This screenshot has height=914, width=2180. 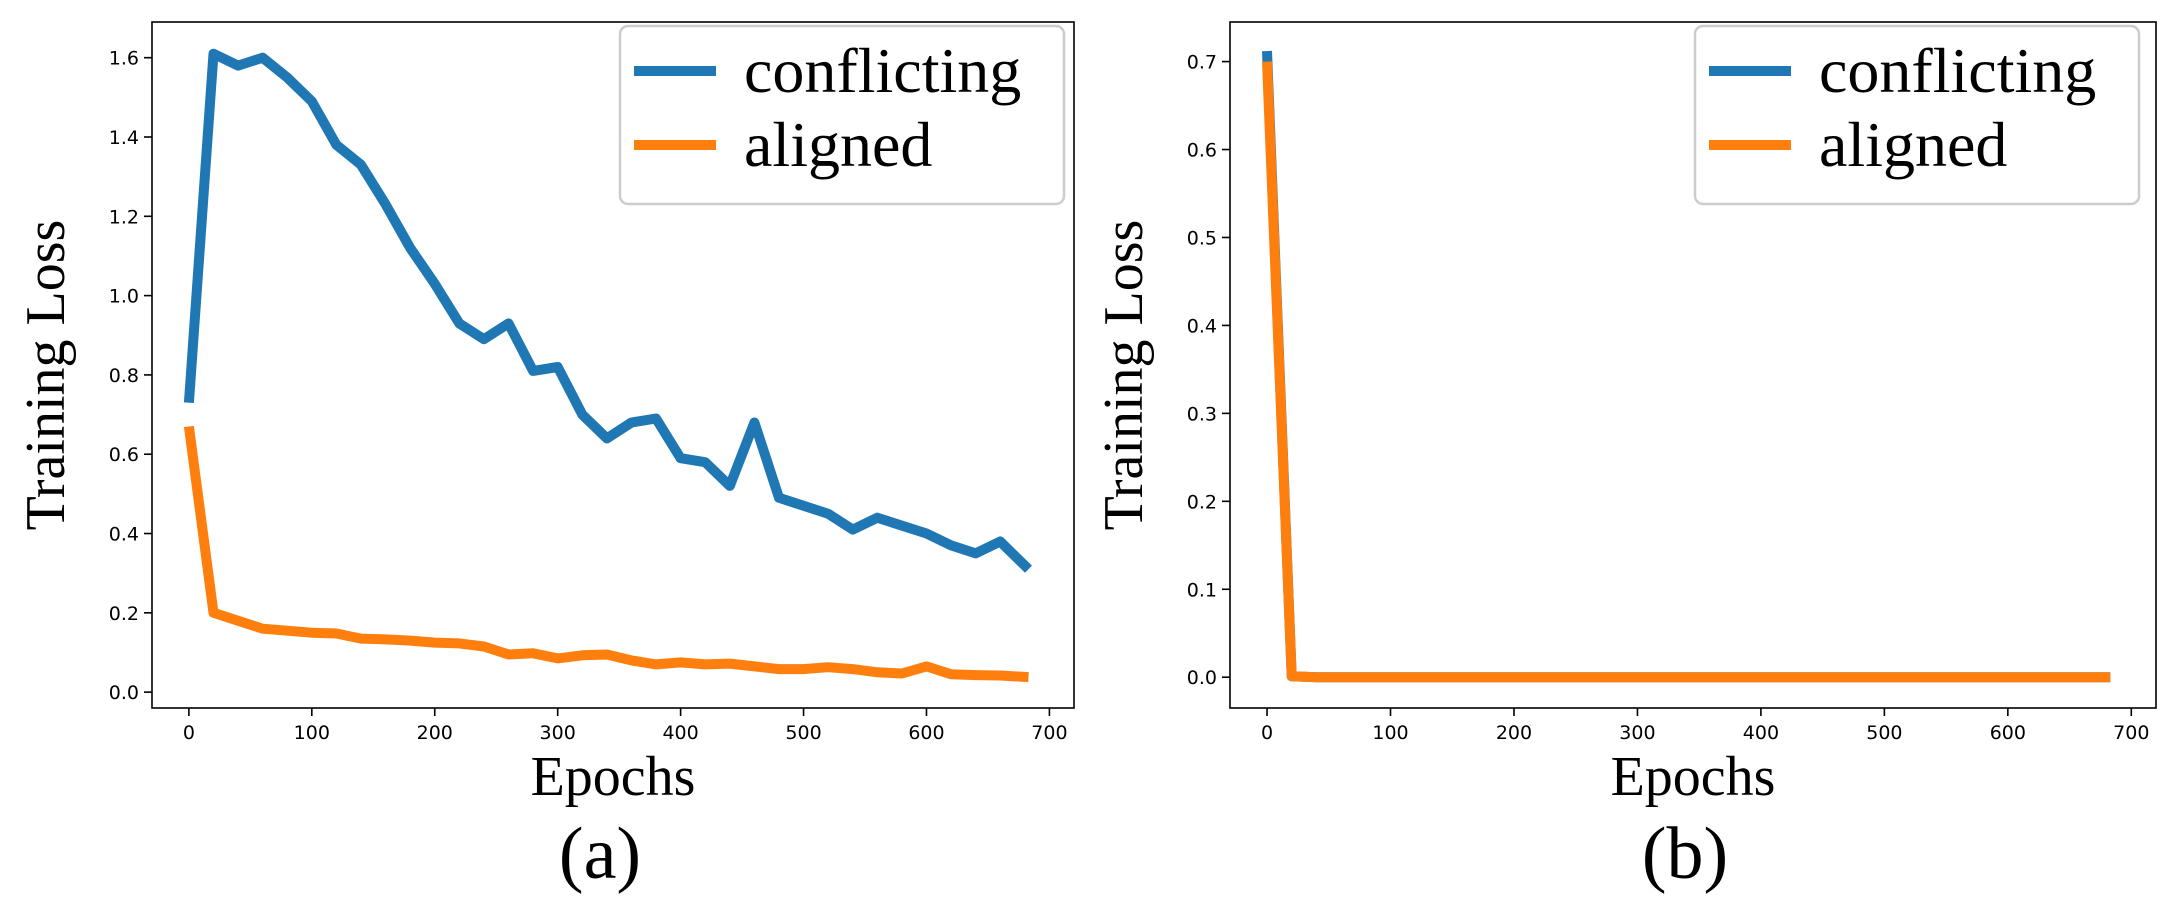 I want to click on y-tick-label: 0.7, so click(x=1202, y=63).